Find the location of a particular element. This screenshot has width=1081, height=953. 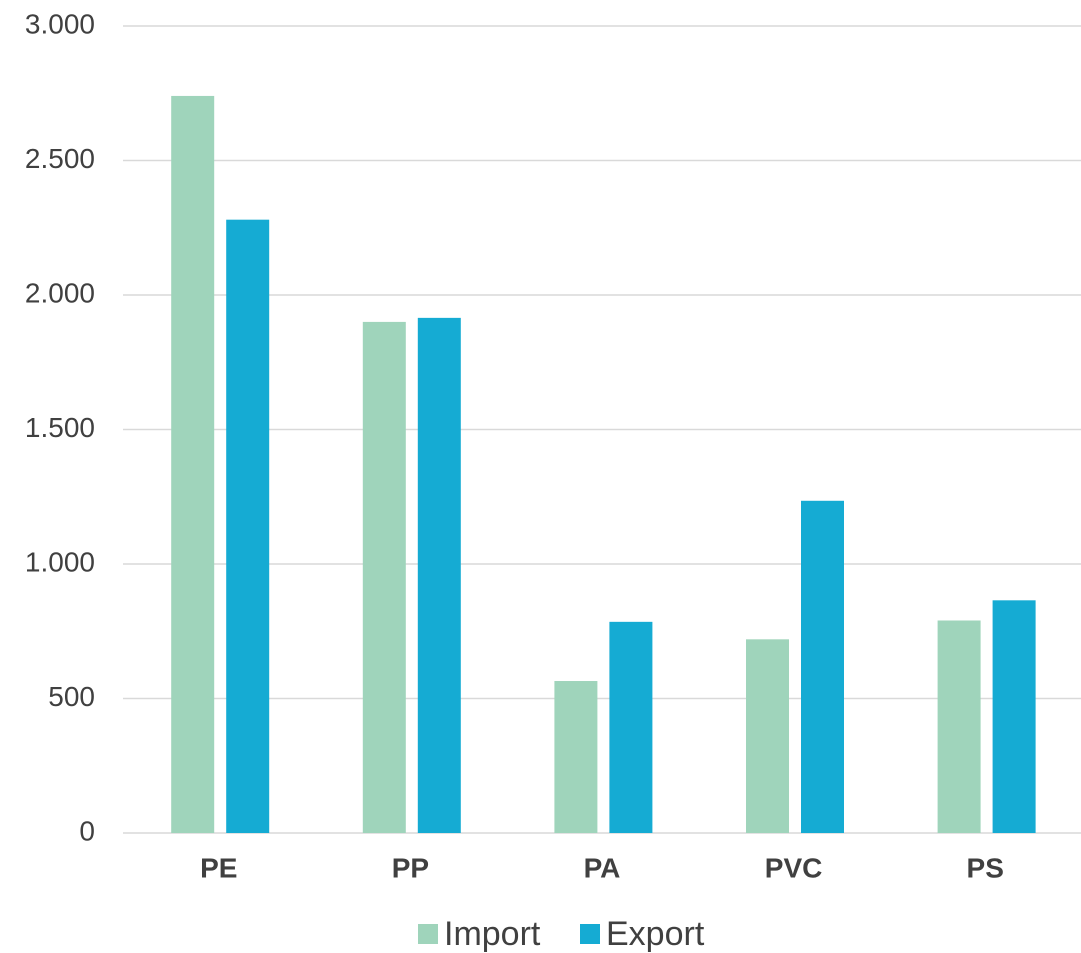

y-tick-label: 1.500 is located at coordinates (60, 427).